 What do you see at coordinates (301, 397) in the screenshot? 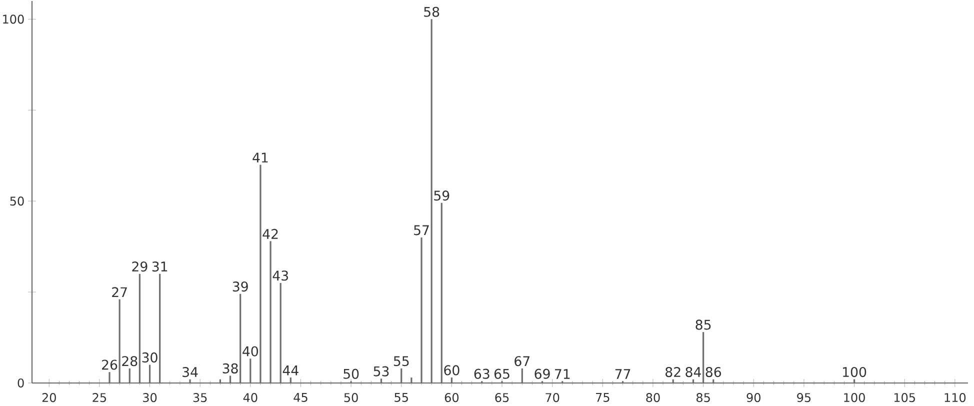
I see `x-tick-label: 45` at bounding box center [301, 397].